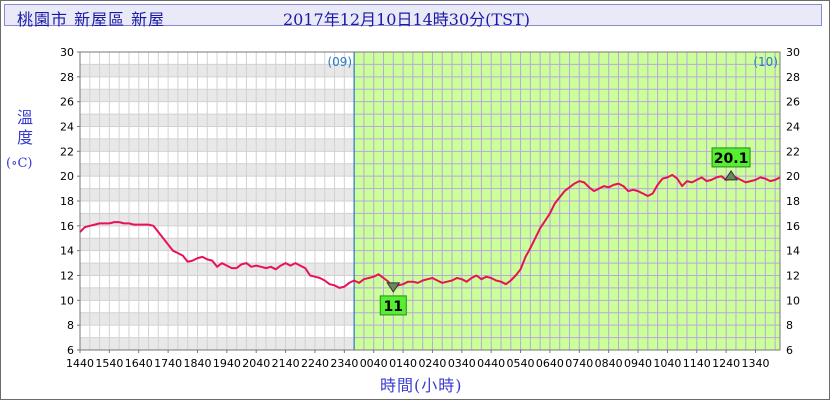 This screenshot has width=830, height=400. What do you see at coordinates (80, 363) in the screenshot?
I see `x-tick-label: 1440` at bounding box center [80, 363].